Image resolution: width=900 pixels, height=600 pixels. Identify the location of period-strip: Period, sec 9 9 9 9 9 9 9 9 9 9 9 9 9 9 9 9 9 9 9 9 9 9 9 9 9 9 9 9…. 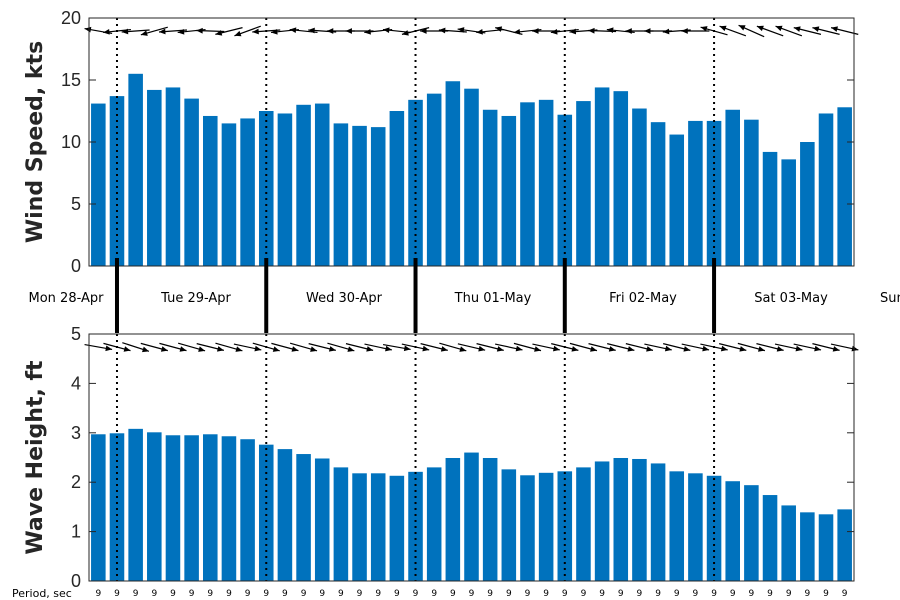
(430, 593).